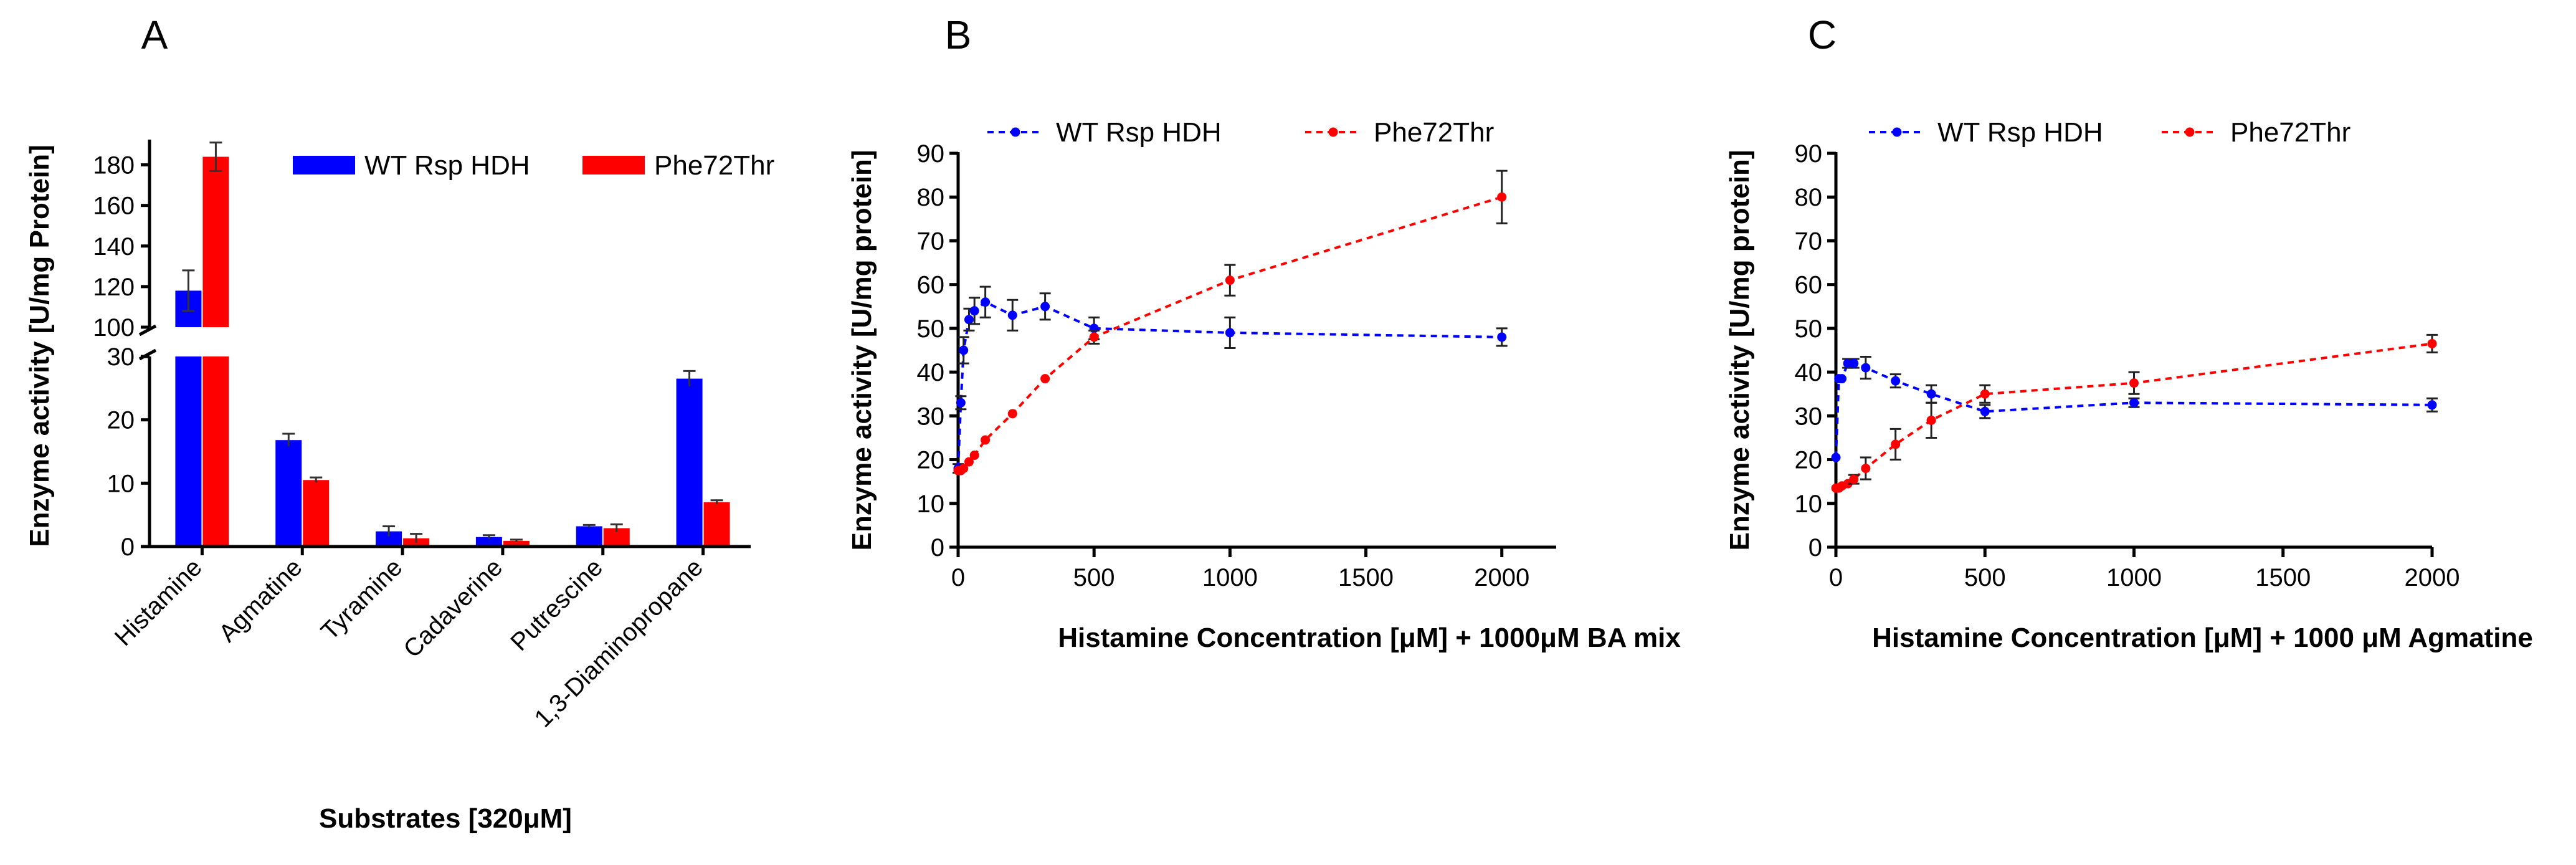  What do you see at coordinates (361, 599) in the screenshot?
I see `x-tick-label-2: Tyramine` at bounding box center [361, 599].